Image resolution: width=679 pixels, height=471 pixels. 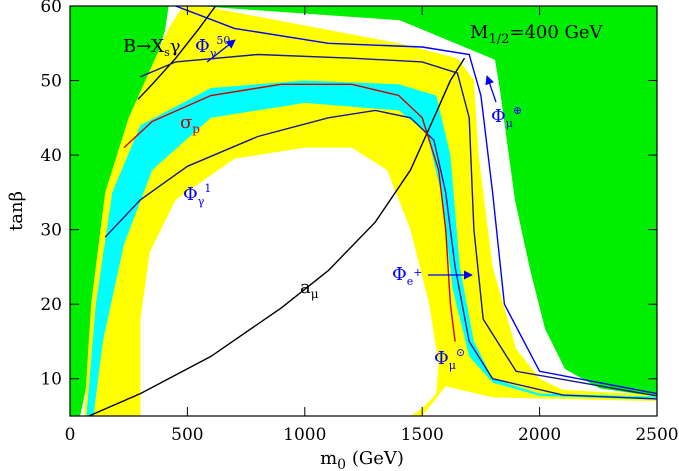 I want to click on x-tick-label: 500, so click(x=187, y=435).